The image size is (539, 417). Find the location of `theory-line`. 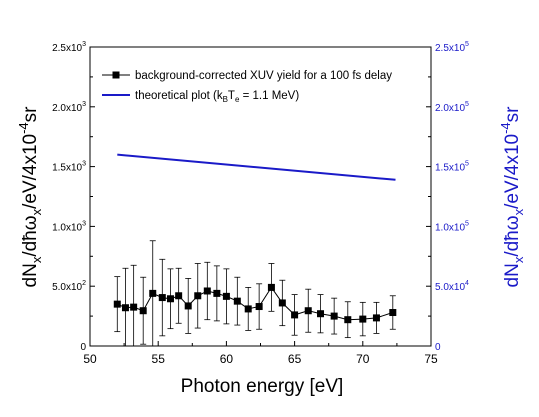

theory-line is located at coordinates (256, 167).